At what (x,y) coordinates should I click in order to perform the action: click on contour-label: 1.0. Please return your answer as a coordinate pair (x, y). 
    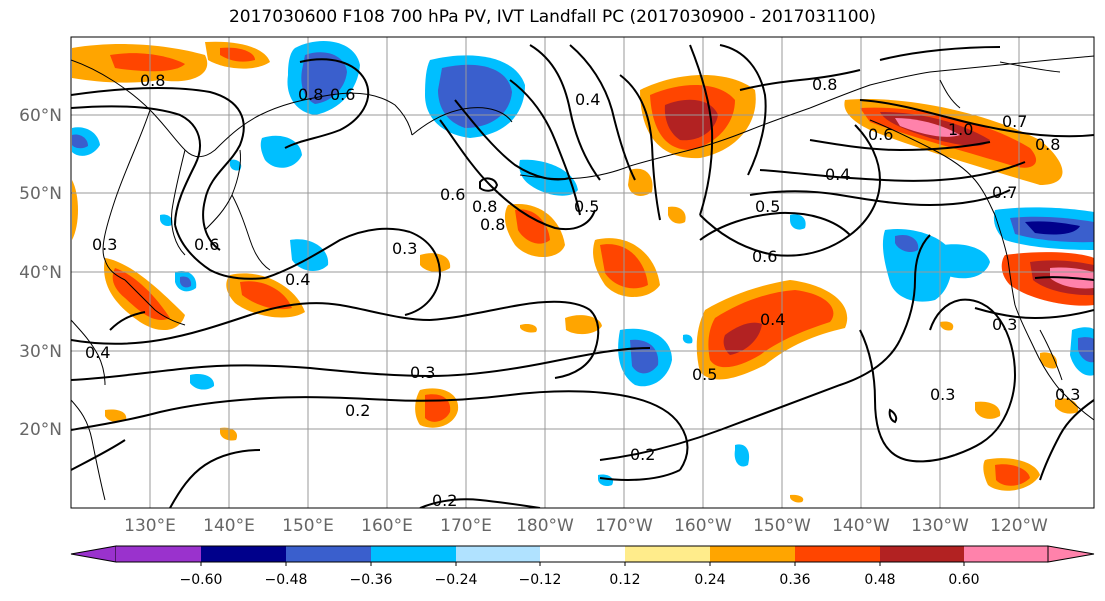
    Looking at the image, I should click on (960, 129).